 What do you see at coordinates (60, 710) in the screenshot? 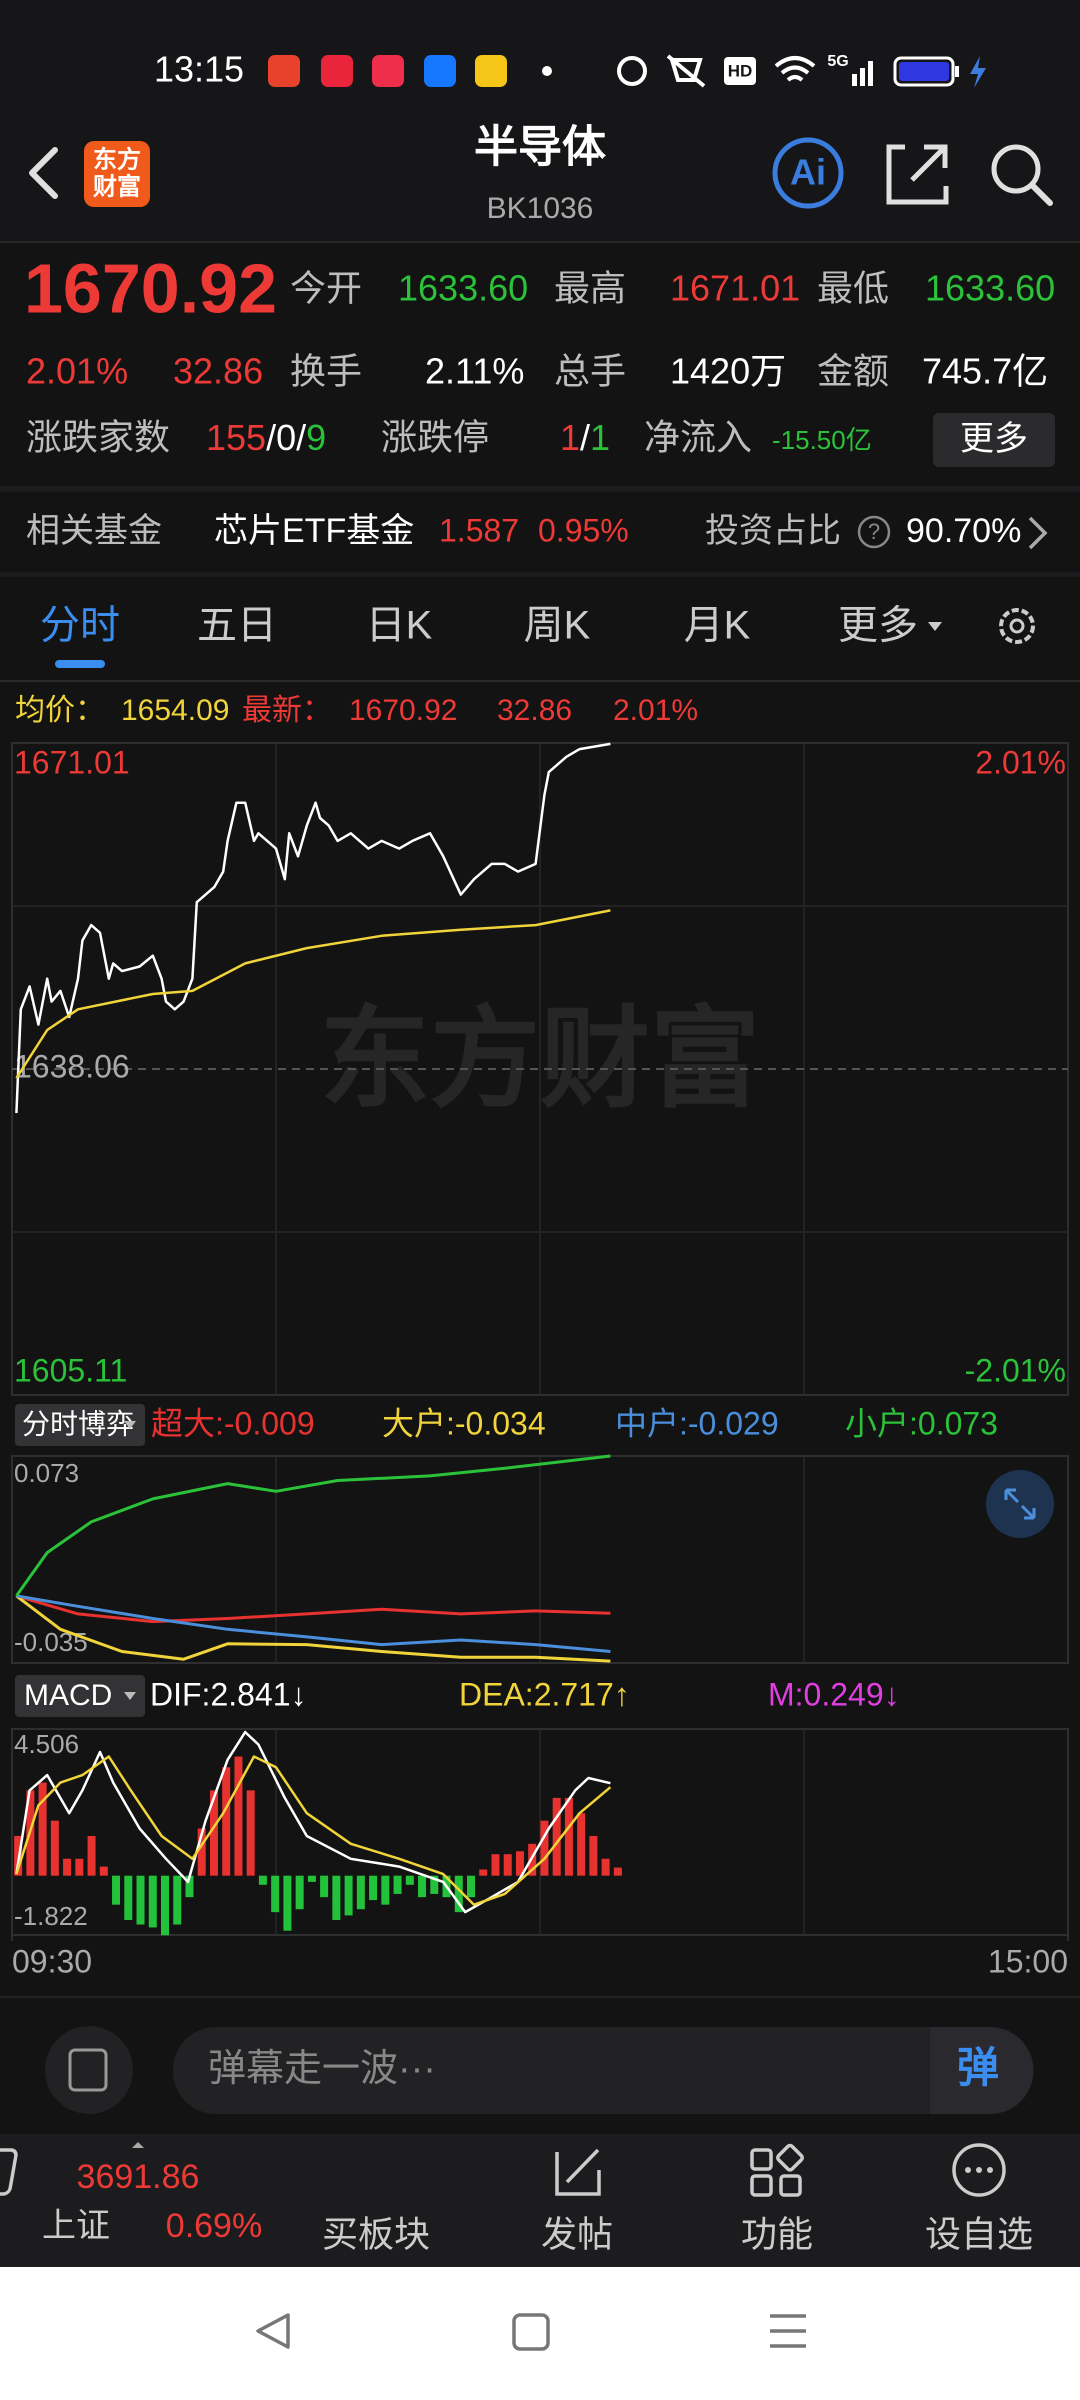
I see `avg-label: 均价：` at bounding box center [60, 710].